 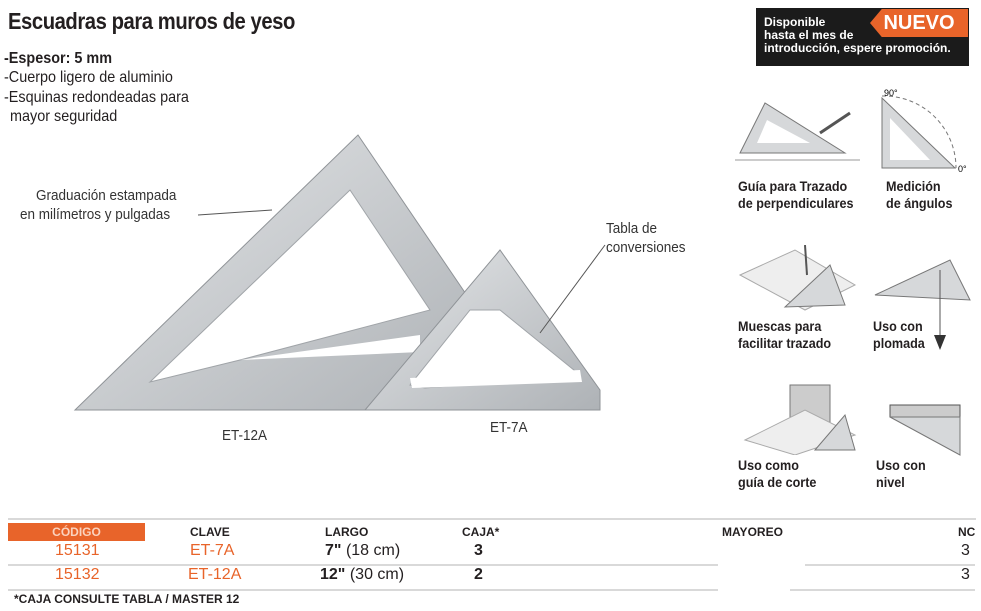 I want to click on use-caption: Uso con nivel, so click(x=901, y=473).